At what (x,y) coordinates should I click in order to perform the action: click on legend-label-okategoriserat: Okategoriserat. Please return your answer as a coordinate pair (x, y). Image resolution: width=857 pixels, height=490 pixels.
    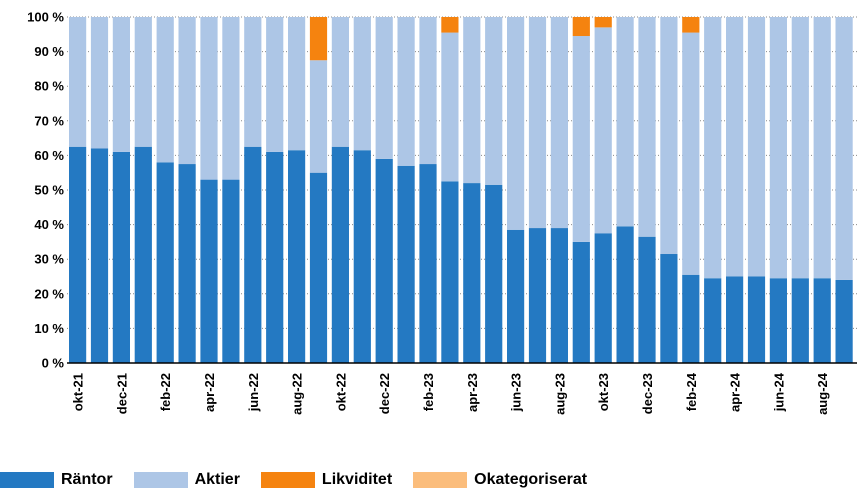
    Looking at the image, I should click on (531, 479).